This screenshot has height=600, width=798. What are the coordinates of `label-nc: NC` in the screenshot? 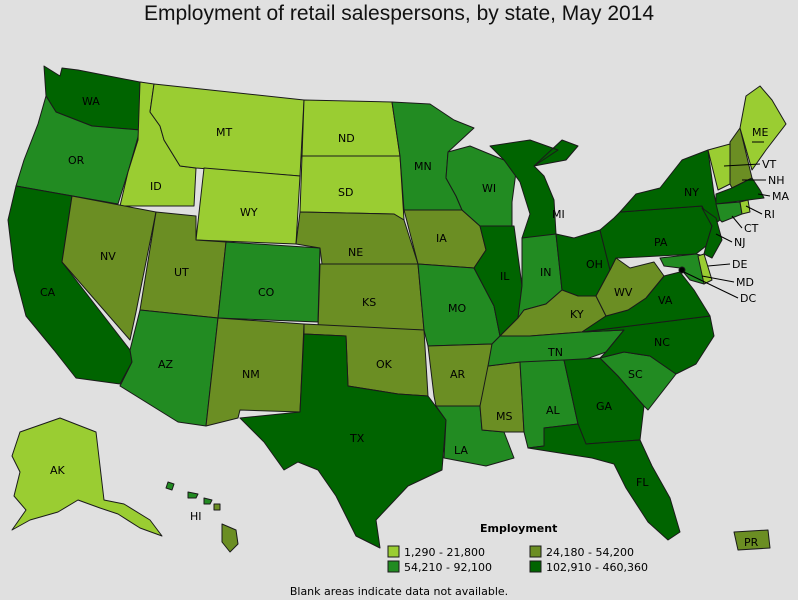 It's located at (662, 342).